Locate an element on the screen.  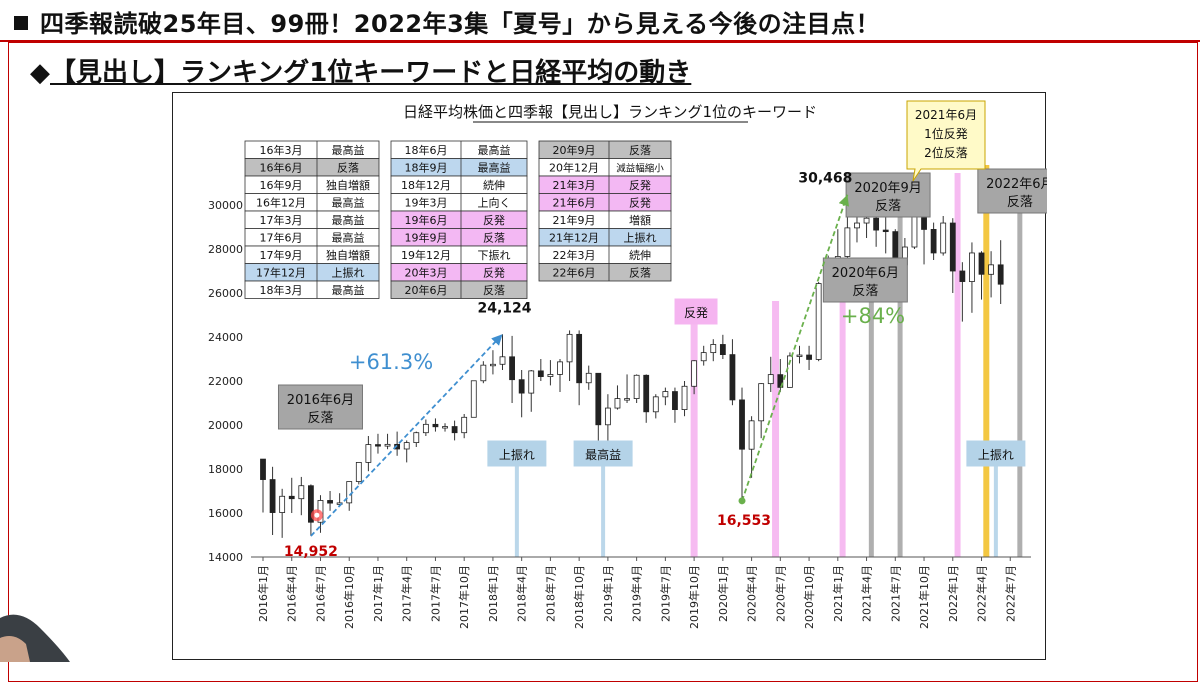
callout-2022-6-box is located at coordinates (1012, 191).